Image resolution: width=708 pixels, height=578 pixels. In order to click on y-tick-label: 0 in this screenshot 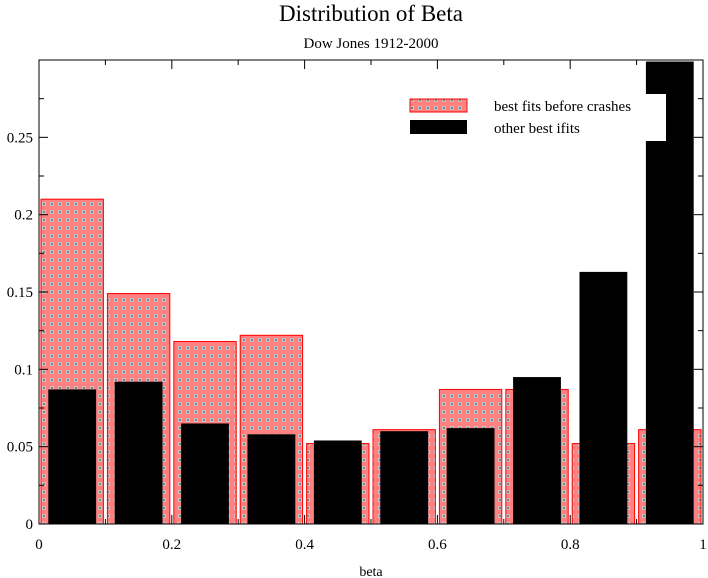, I will do `click(30, 525)`.